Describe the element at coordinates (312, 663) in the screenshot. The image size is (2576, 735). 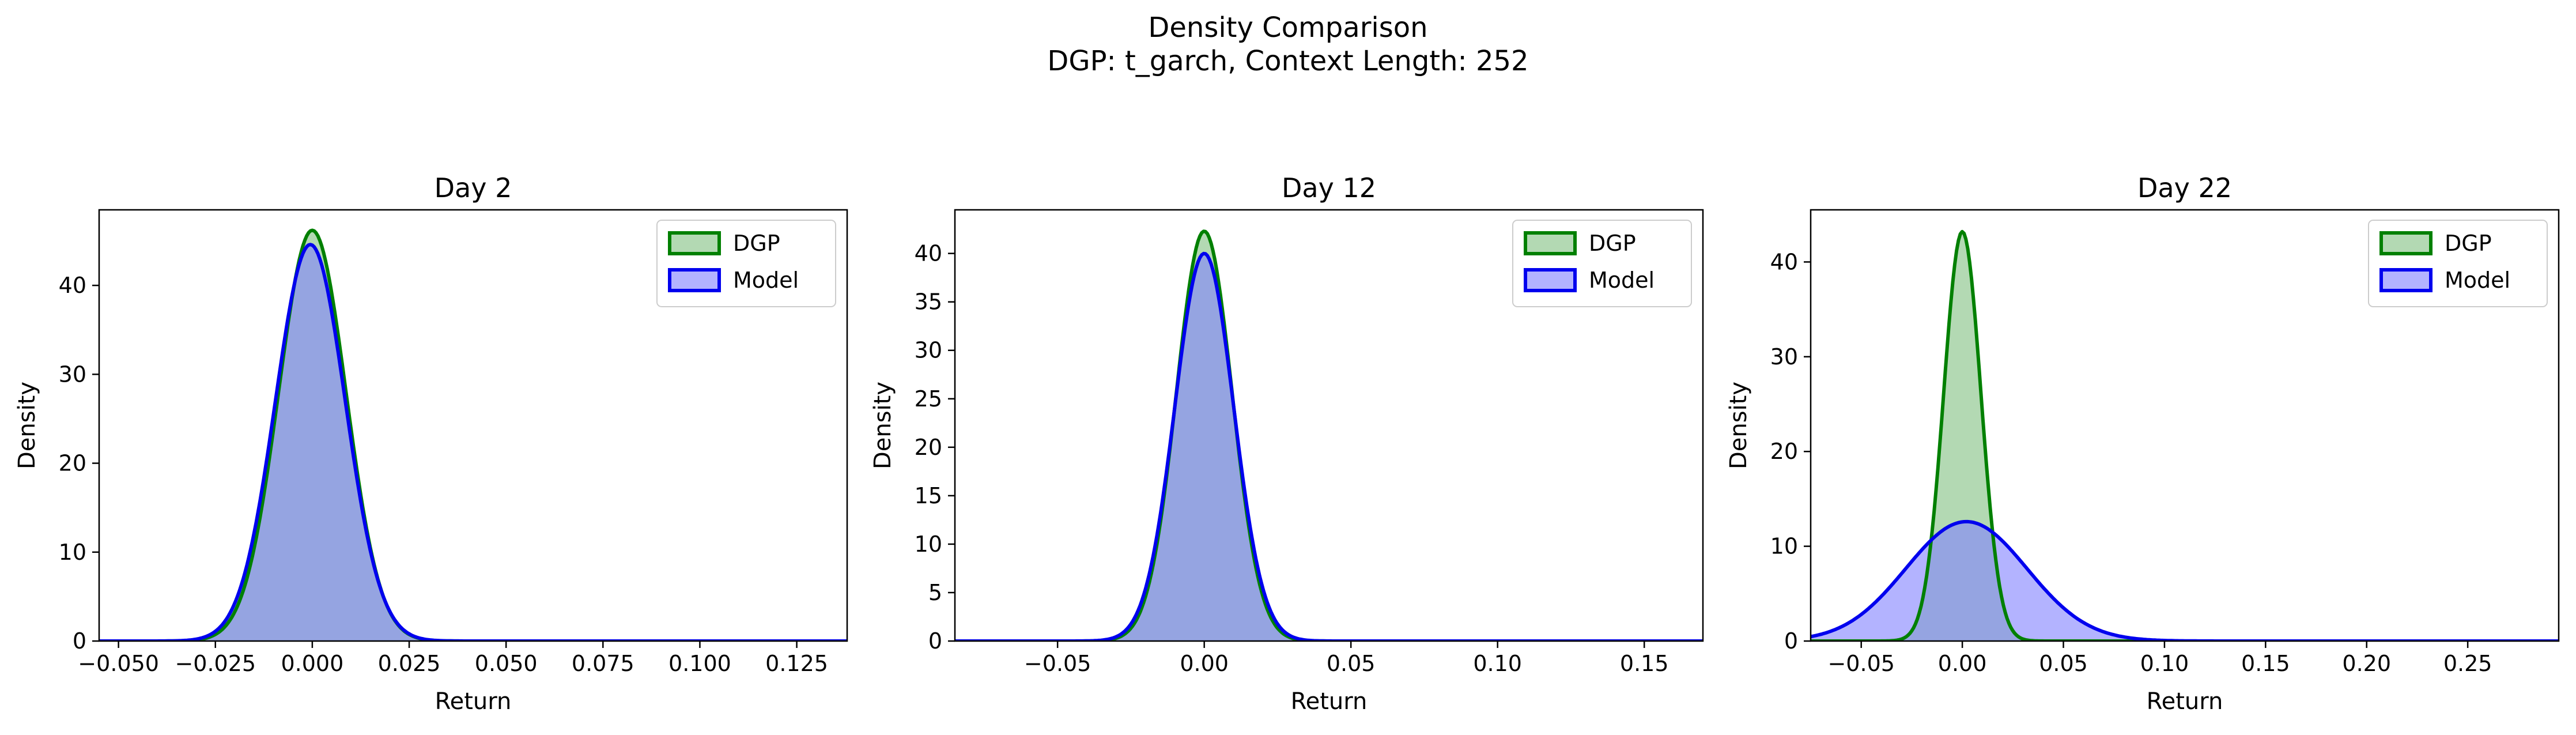
I see `x-tick-label: 0.000` at that location.